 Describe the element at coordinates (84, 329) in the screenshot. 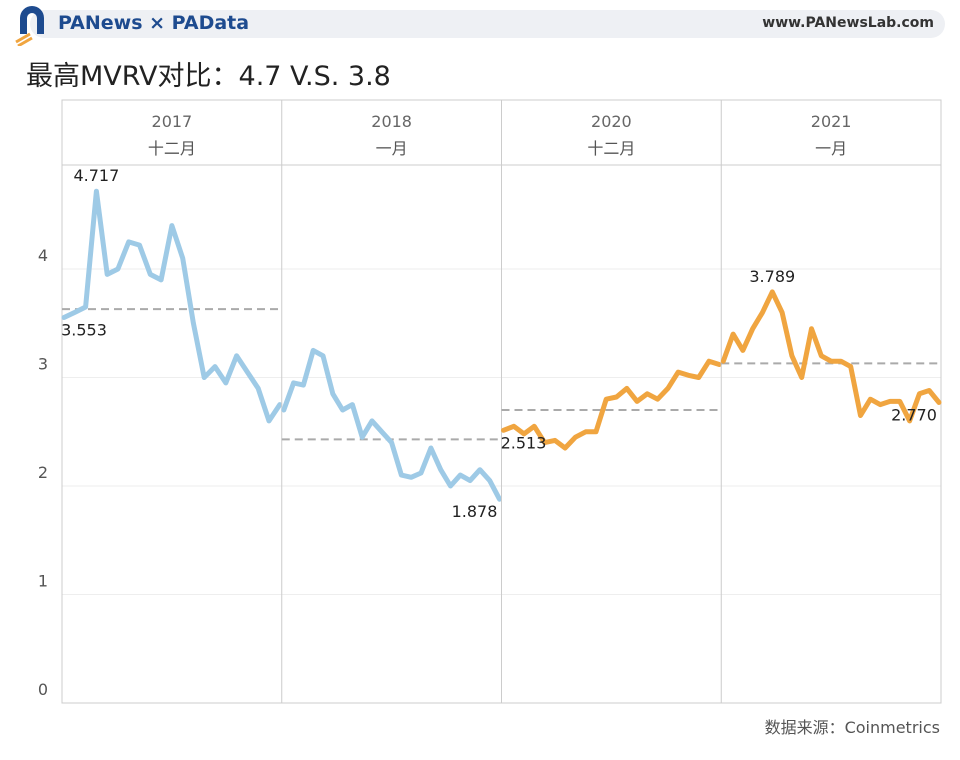

I see `data-label: 3.553` at that location.